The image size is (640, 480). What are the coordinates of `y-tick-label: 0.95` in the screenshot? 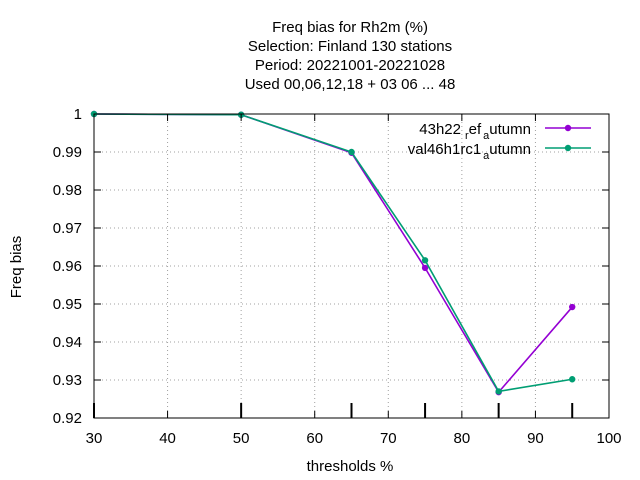 It's located at (67, 304).